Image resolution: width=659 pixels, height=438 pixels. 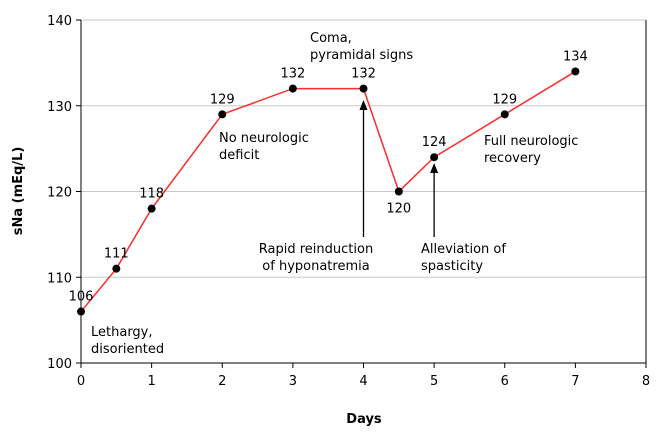 What do you see at coordinates (59, 107) in the screenshot?
I see `y-tick-label: 130` at bounding box center [59, 107].